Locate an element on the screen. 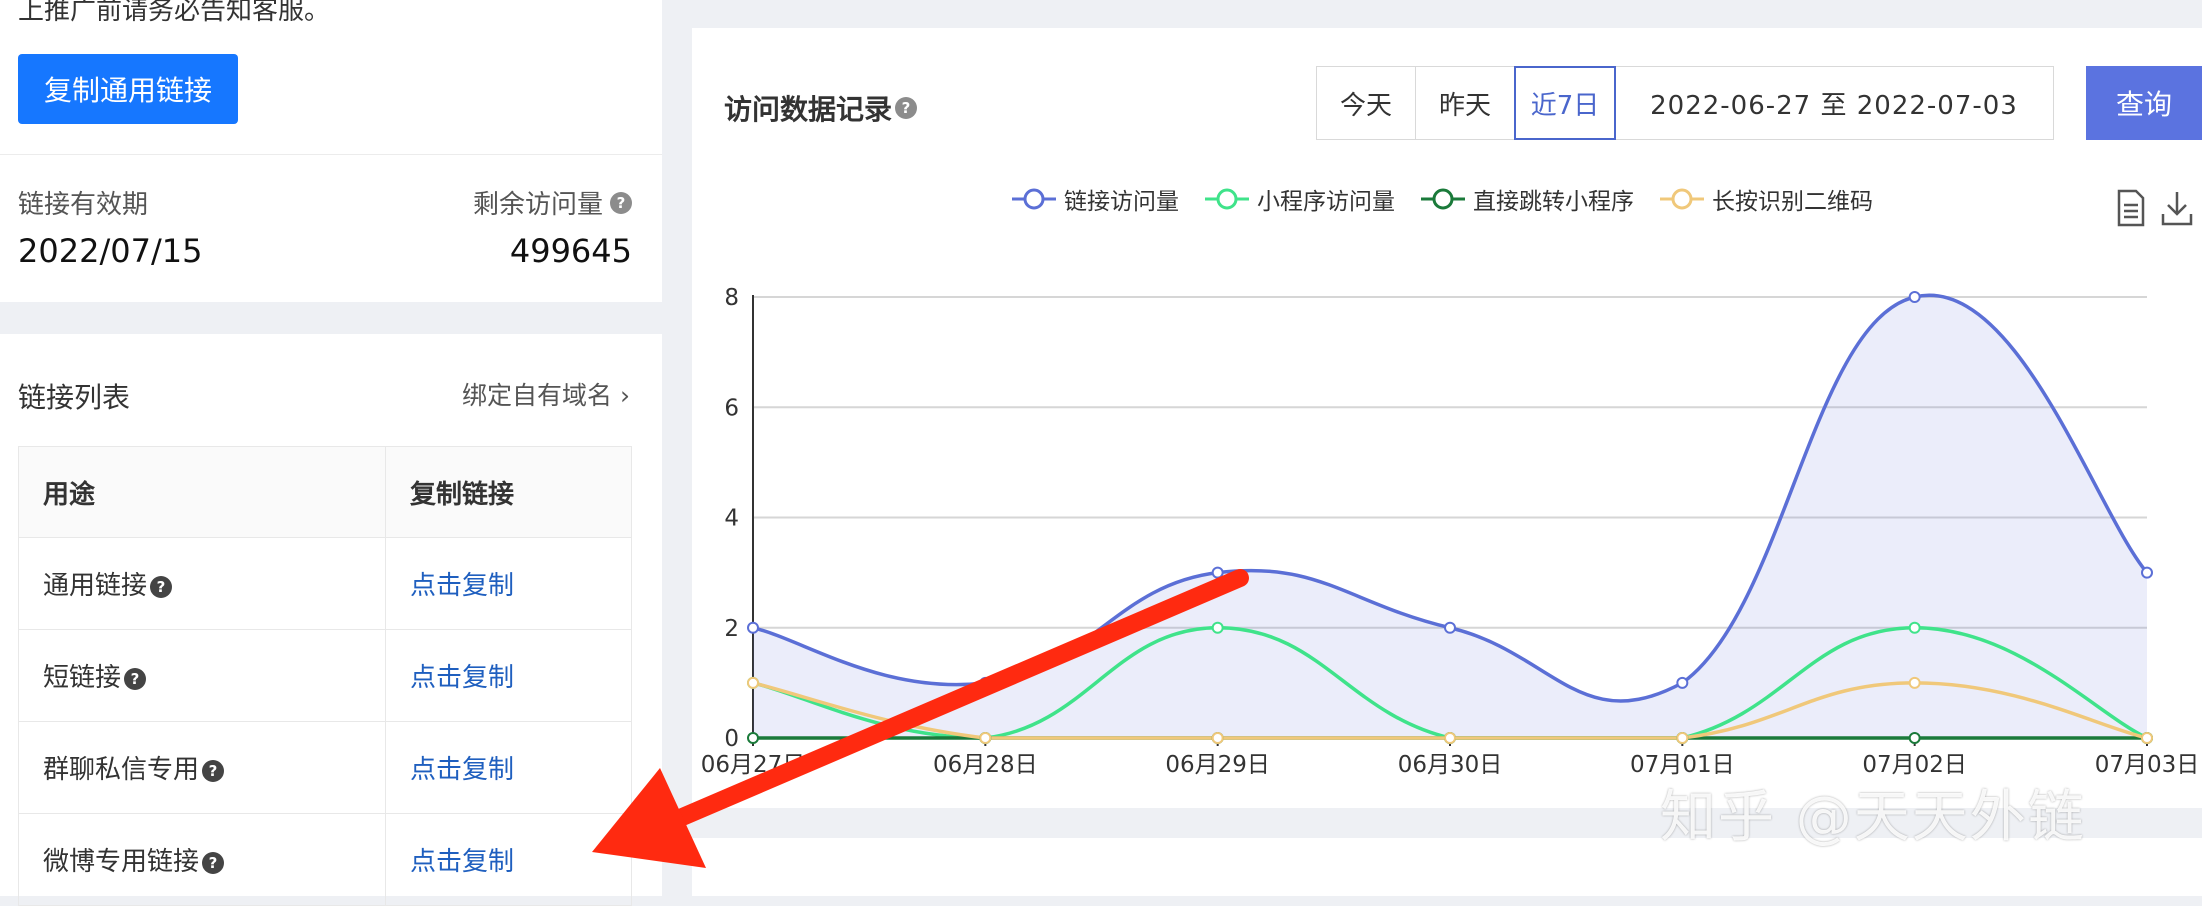 This screenshot has height=906, width=2202. row-name: 群聊私信专用 is located at coordinates (121, 770).